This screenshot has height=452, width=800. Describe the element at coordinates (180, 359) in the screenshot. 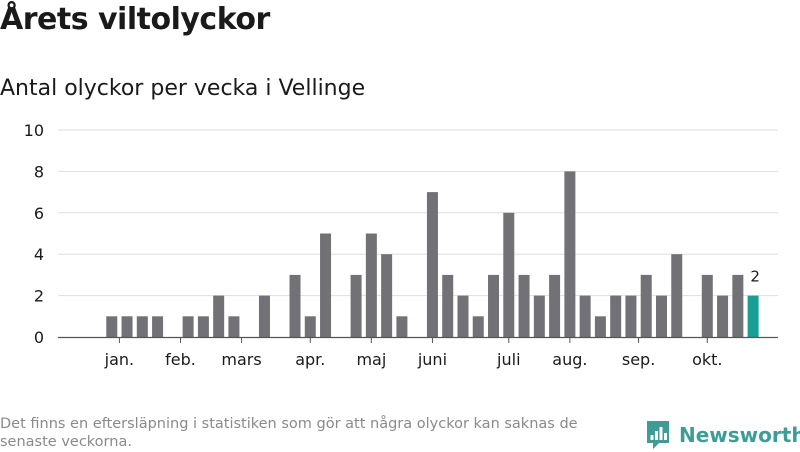

I see `x-tick-label: feb.` at that location.